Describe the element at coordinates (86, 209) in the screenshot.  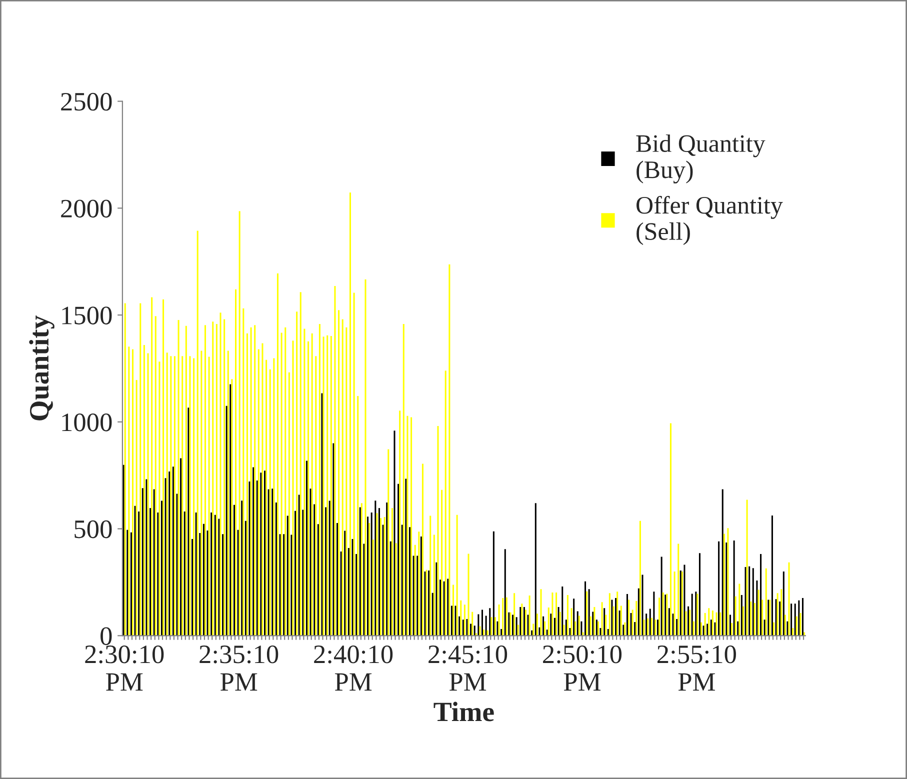
I see `y-tick-label: 2000` at that location.